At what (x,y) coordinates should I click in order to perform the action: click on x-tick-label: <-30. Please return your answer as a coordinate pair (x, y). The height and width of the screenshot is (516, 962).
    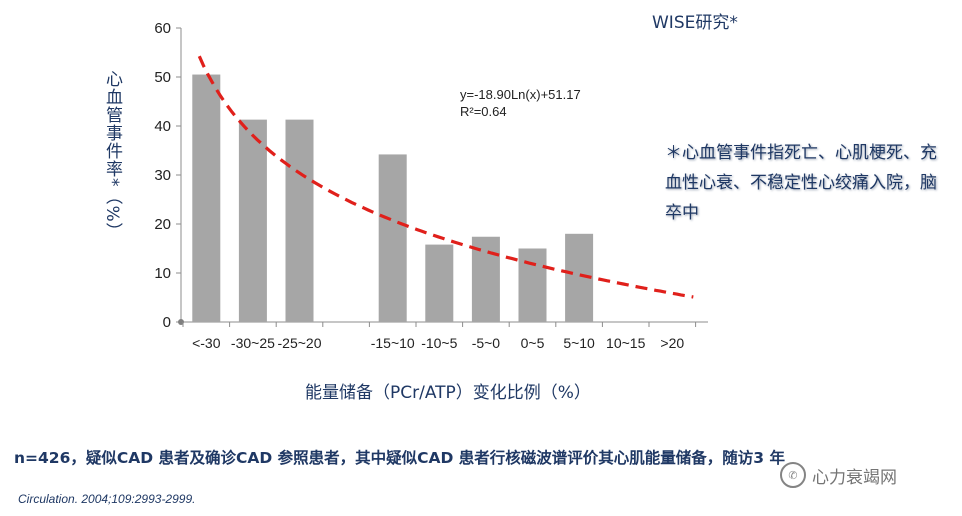
    Looking at the image, I should click on (206, 343).